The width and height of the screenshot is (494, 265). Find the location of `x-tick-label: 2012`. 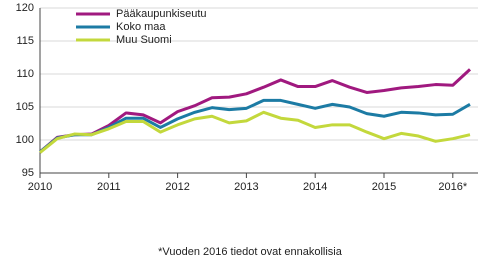

x-tick-label: 2012 is located at coordinates (177, 187).